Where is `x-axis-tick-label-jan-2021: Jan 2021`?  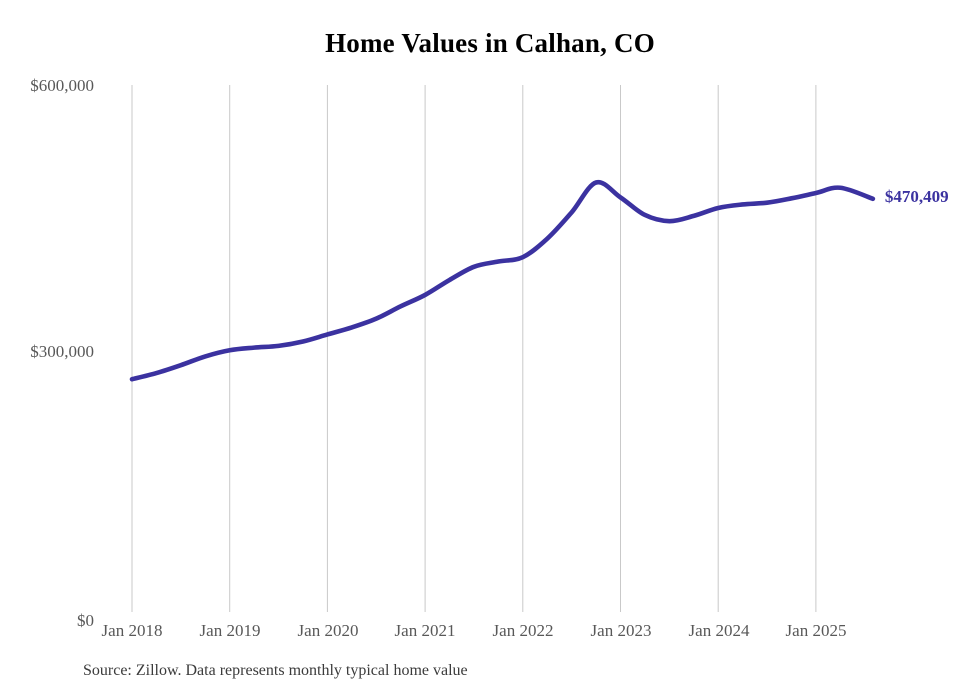
x-axis-tick-label-jan-2021: Jan 2021 is located at coordinates (425, 630).